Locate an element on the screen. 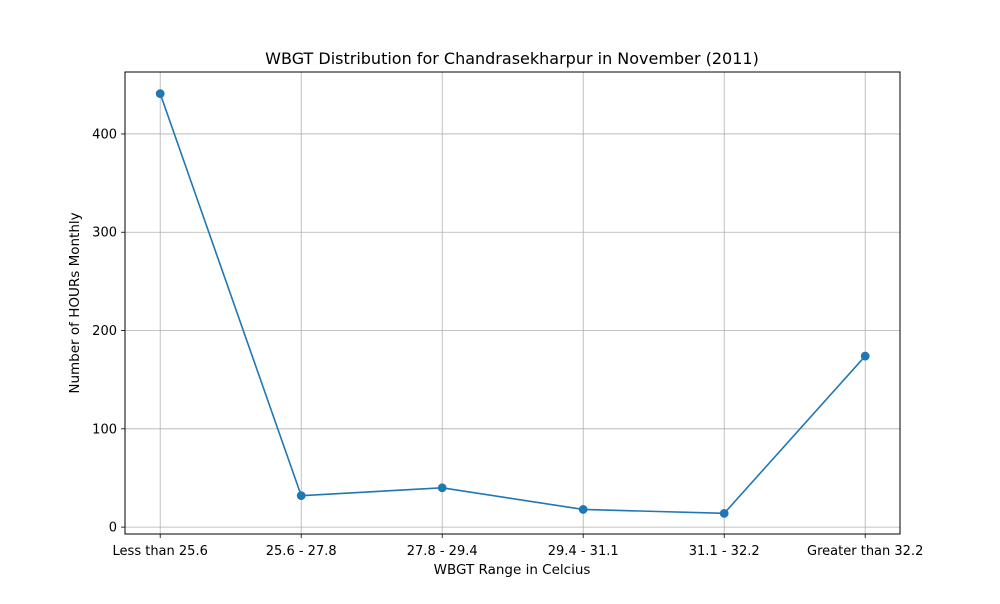  y-axis-label: Number of HOURs Monthly is located at coordinates (75, 302).